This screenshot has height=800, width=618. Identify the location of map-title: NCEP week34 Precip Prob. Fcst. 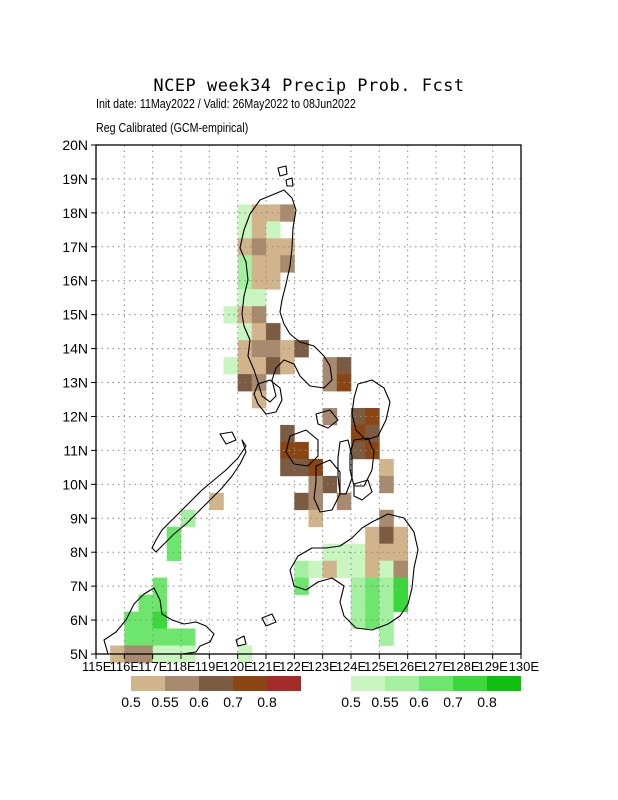
(309, 86).